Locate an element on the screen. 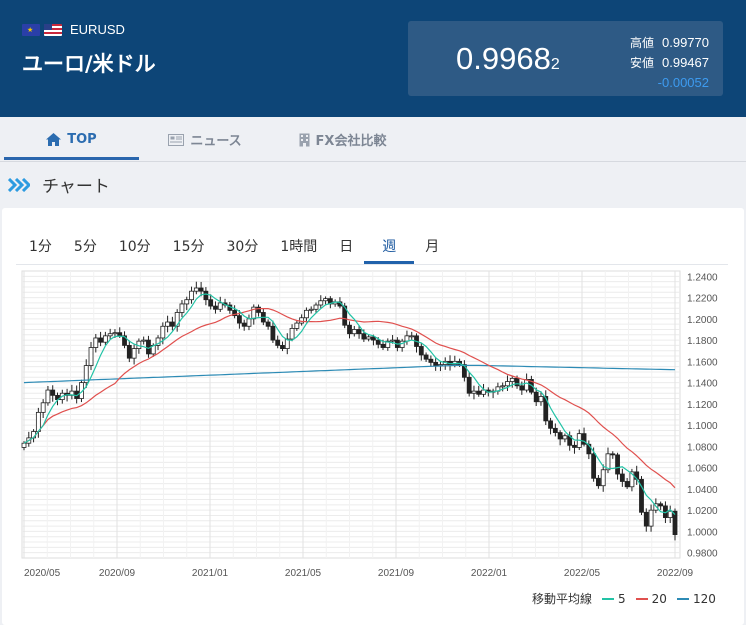 The width and height of the screenshot is (746, 625). period-1min: 1分 is located at coordinates (40, 247).